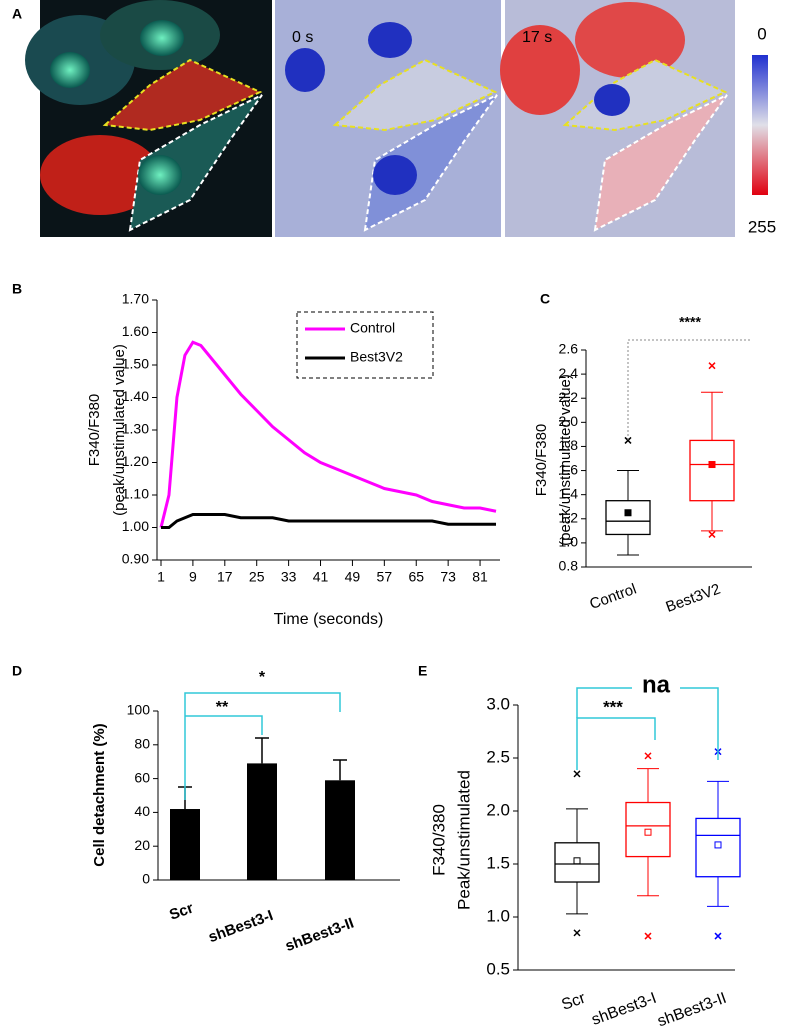 Image resolution: width=787 pixels, height=1030 pixels. What do you see at coordinates (161, 577) in the screenshot?
I see `x-tick-label: 1` at bounding box center [161, 577].